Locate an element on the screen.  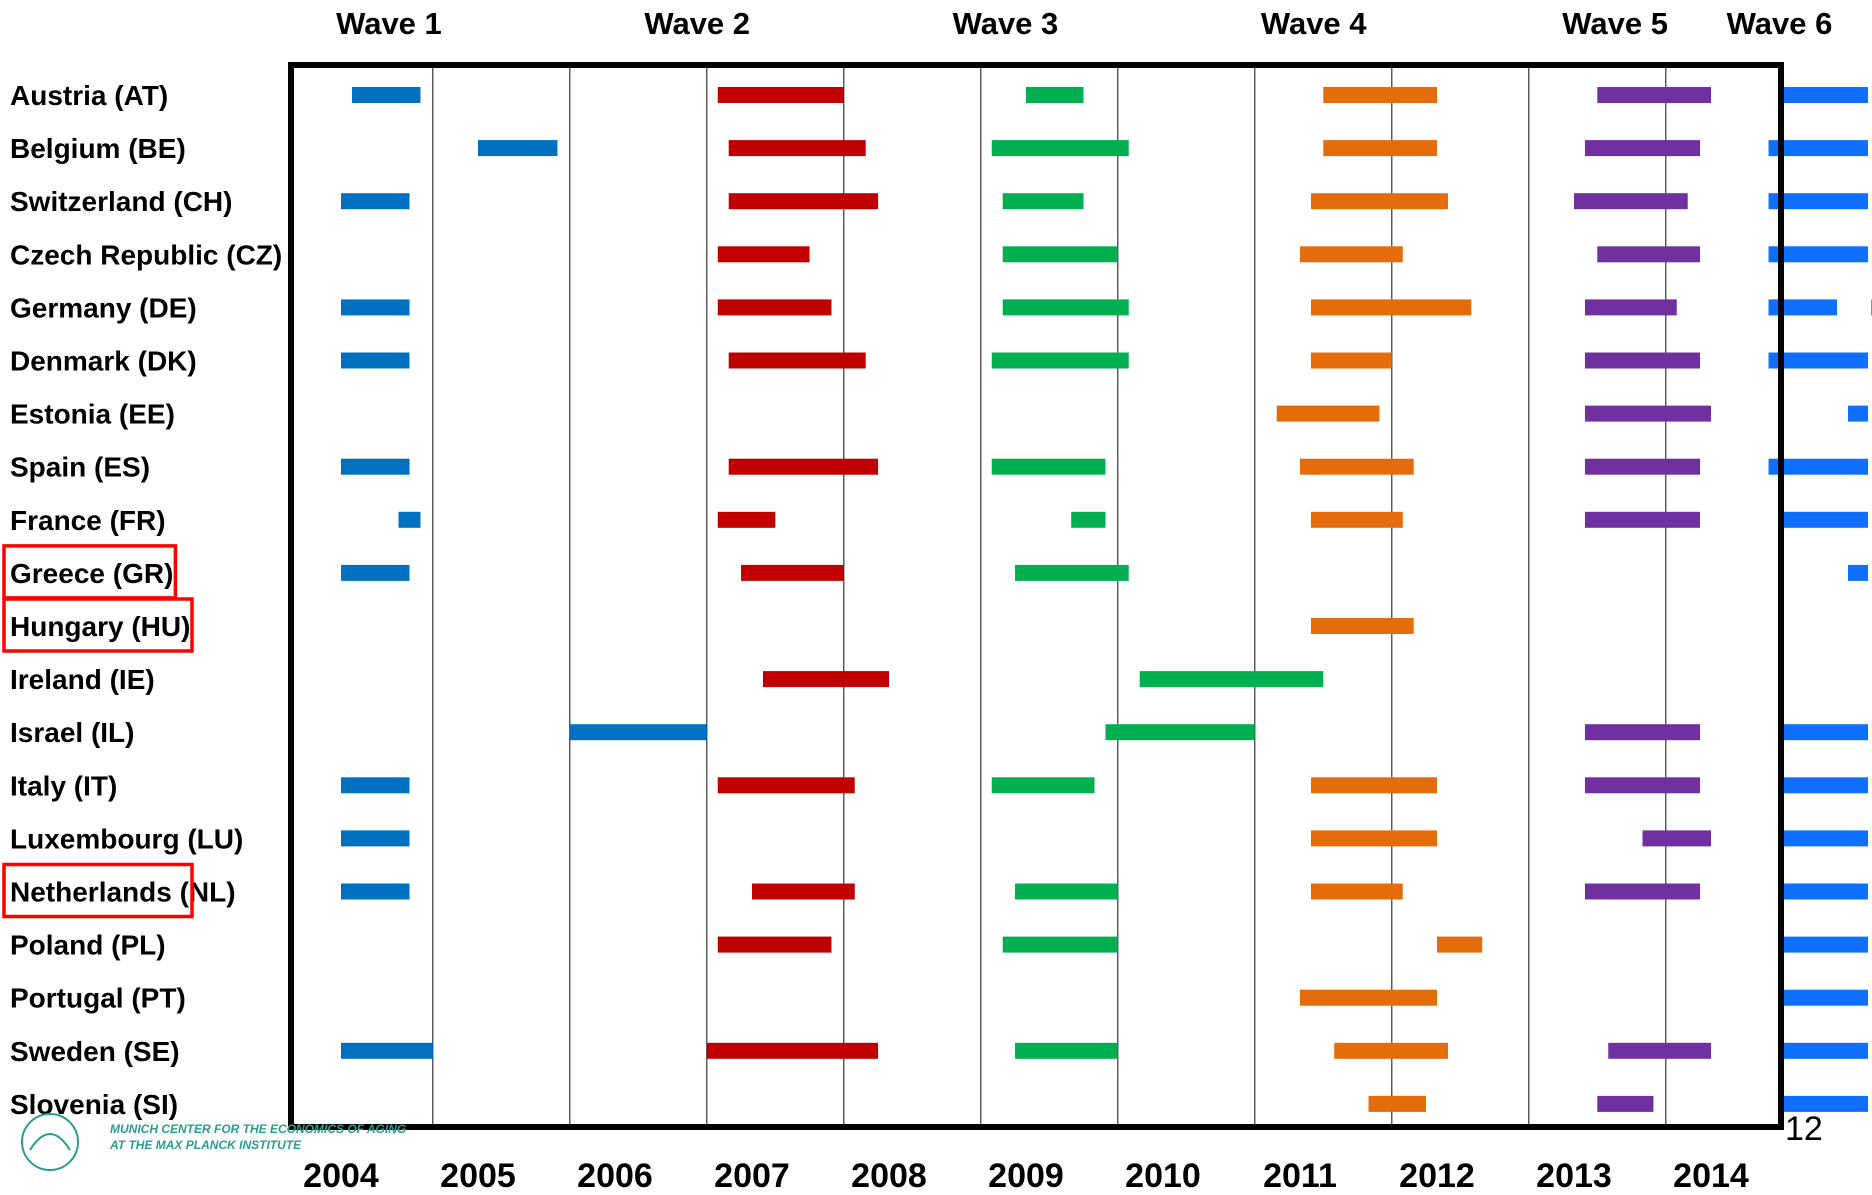
country-label: Netherlands (NL) is located at coordinates (123, 892).